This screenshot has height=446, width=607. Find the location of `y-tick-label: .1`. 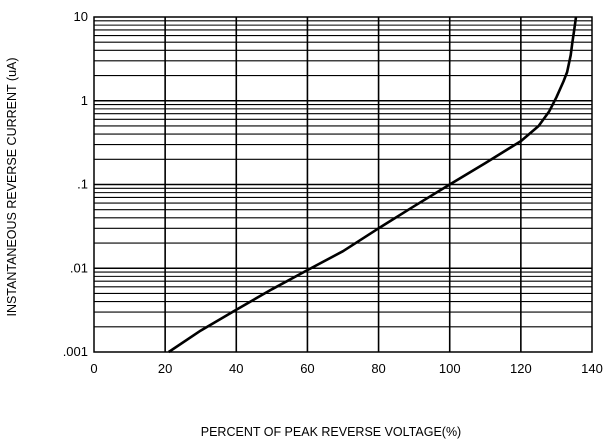

y-tick-label: .1 is located at coordinates (82, 184).